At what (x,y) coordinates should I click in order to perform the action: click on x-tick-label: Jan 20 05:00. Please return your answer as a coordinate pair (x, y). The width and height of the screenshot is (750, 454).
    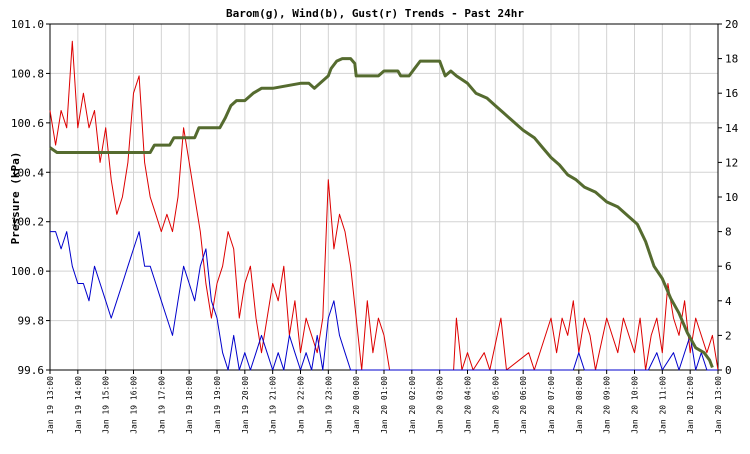
    Looking at the image, I should click on (495, 405).